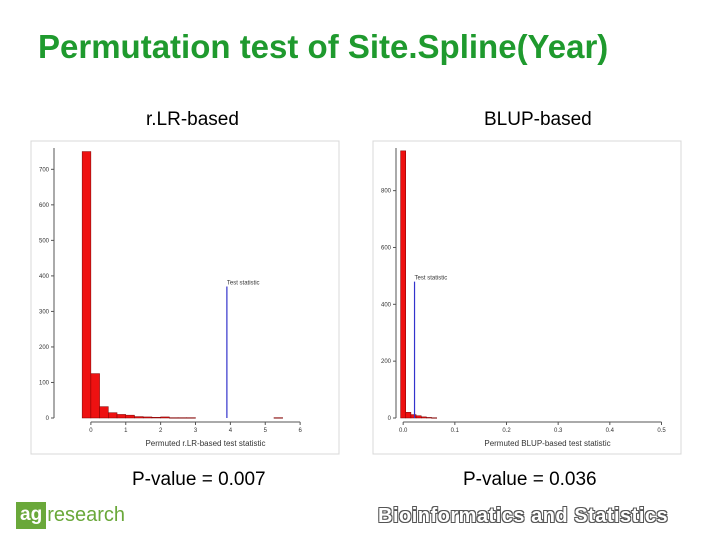  I want to click on y-tick-label: 500, so click(44, 241).